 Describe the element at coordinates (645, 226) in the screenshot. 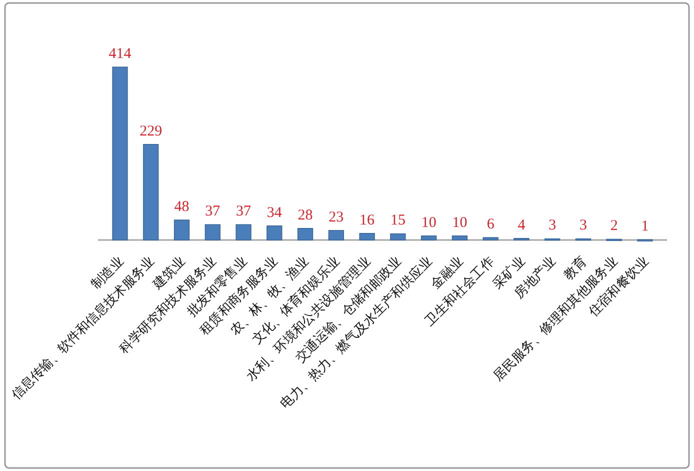

I see `data-label: 1` at that location.